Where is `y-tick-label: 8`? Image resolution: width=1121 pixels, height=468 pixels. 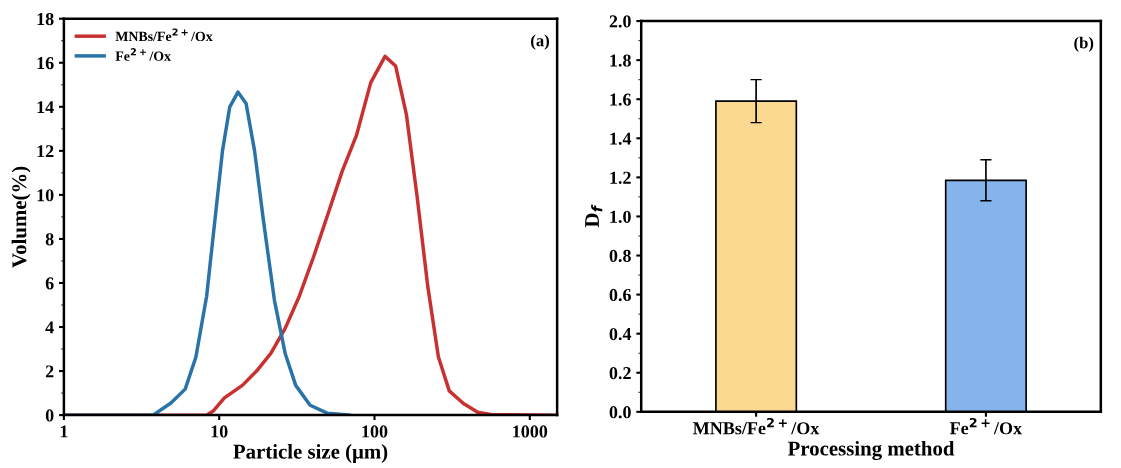 y-tick-label: 8 is located at coordinates (49, 239).